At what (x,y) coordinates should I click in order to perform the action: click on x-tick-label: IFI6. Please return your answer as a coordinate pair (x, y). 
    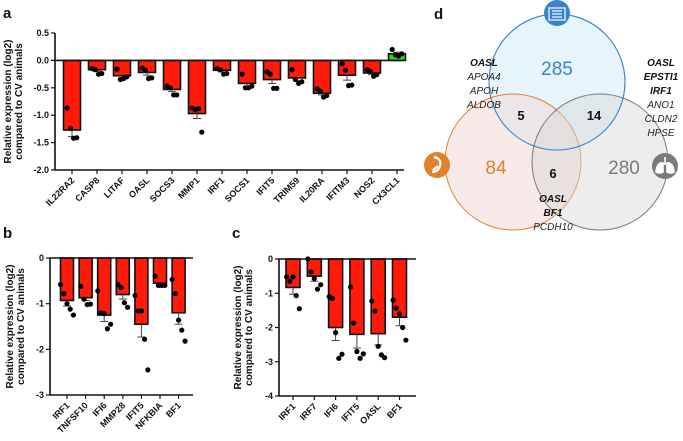
    Looking at the image, I should click on (331, 410).